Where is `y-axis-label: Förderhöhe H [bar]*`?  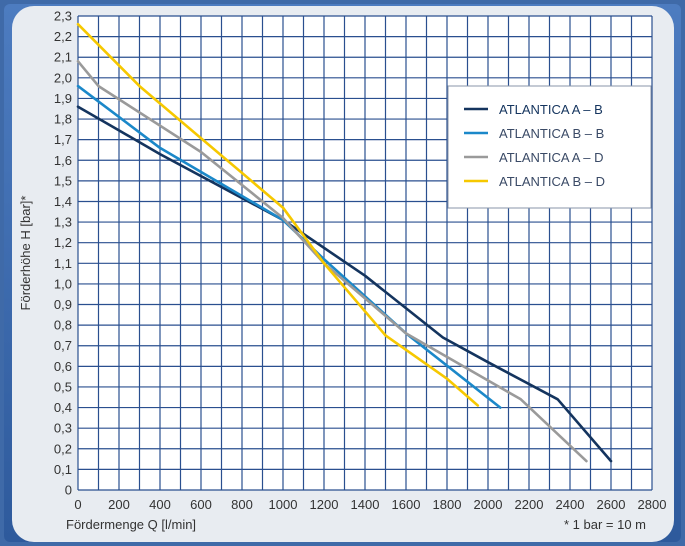
y-axis-label: Förderhöhe H [bar]* is located at coordinates (25, 253).